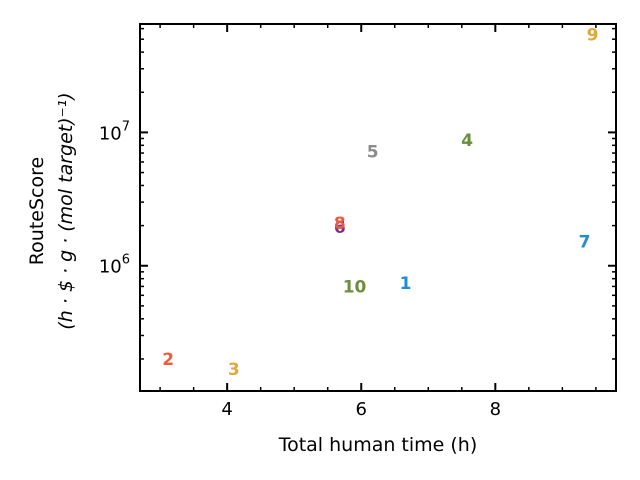 The image size is (640, 480). What do you see at coordinates (378, 445) in the screenshot?
I see `x-axis-label: Total human time (h)` at bounding box center [378, 445].